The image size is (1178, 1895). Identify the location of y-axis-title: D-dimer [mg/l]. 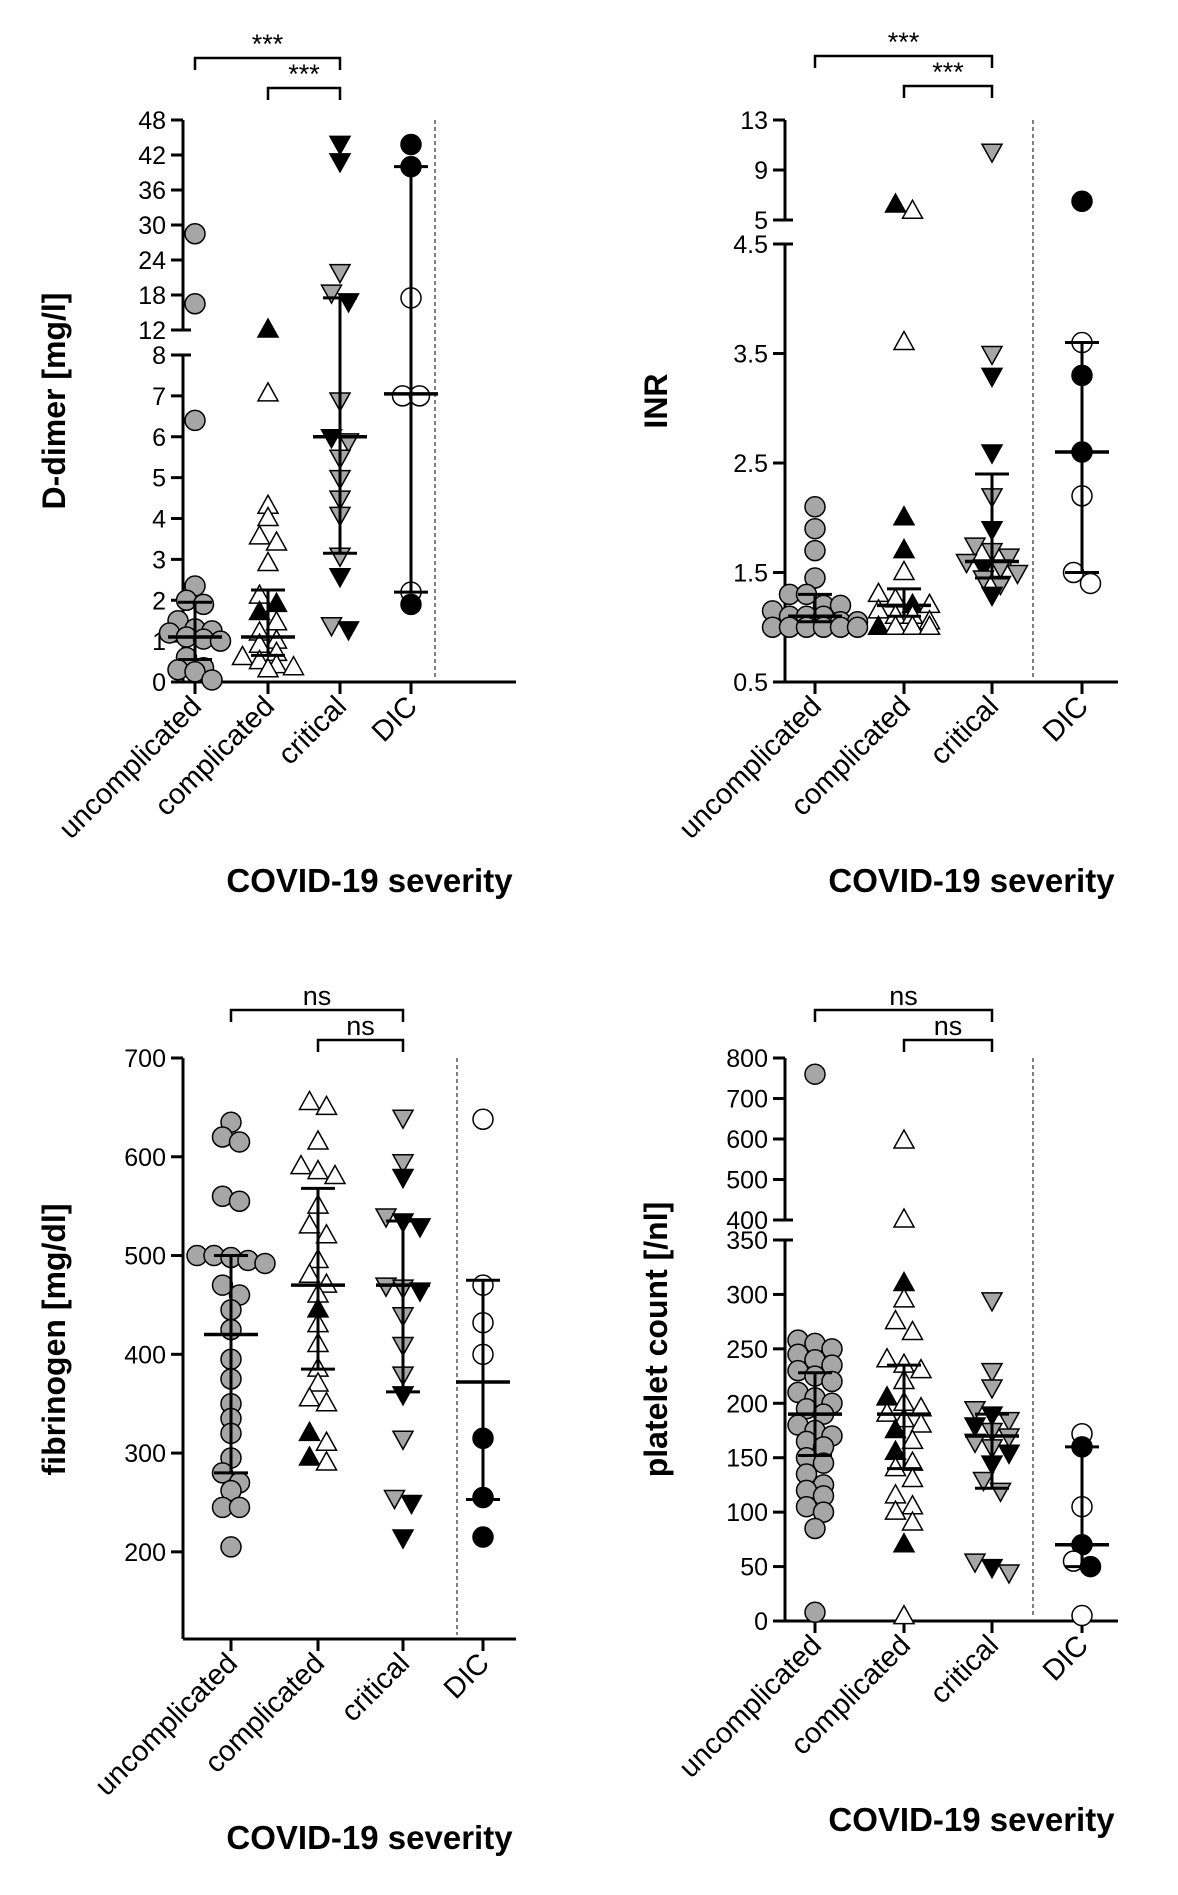
(54, 401).